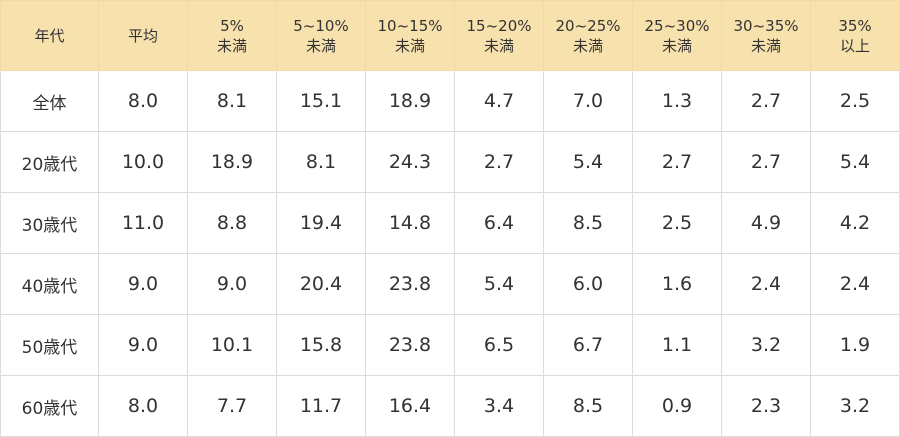 The height and width of the screenshot is (437, 900). I want to click on value-cell: 20.4, so click(321, 284).